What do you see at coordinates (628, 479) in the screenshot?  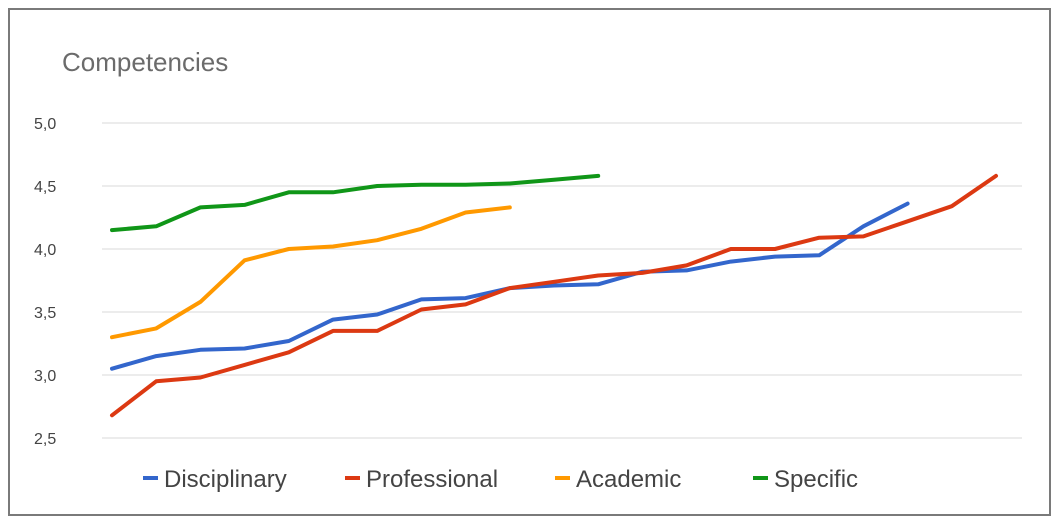 I see `legend-label-academic: Academic` at bounding box center [628, 479].